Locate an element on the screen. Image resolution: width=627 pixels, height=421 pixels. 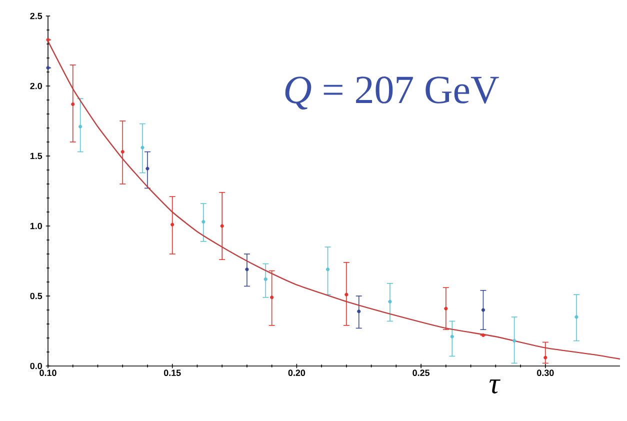
y-tick-label: 2.5 is located at coordinates (36, 16).